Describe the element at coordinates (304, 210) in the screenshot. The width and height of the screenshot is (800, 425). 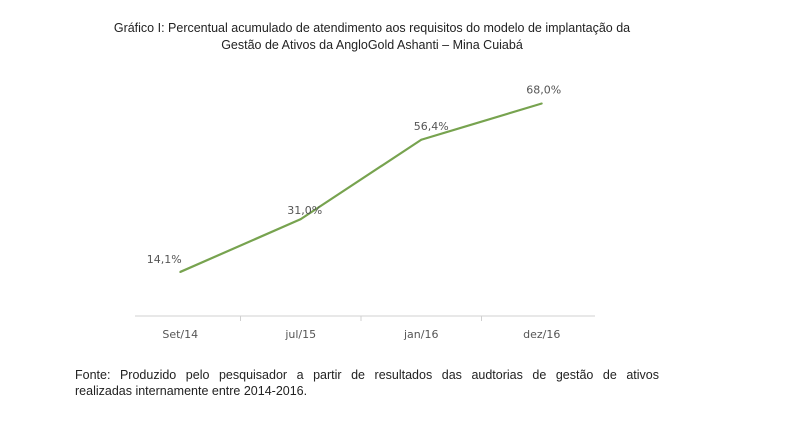
I see `data-label: 31,0%` at that location.